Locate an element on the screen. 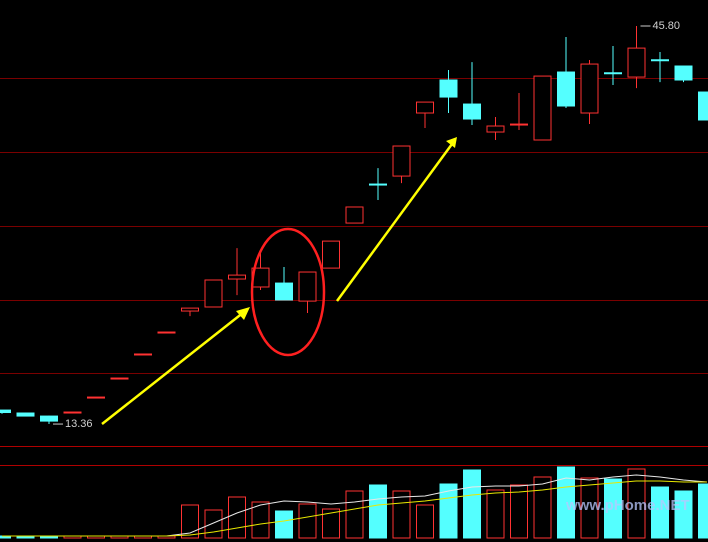  annotation-label: 45.80 is located at coordinates (667, 26).